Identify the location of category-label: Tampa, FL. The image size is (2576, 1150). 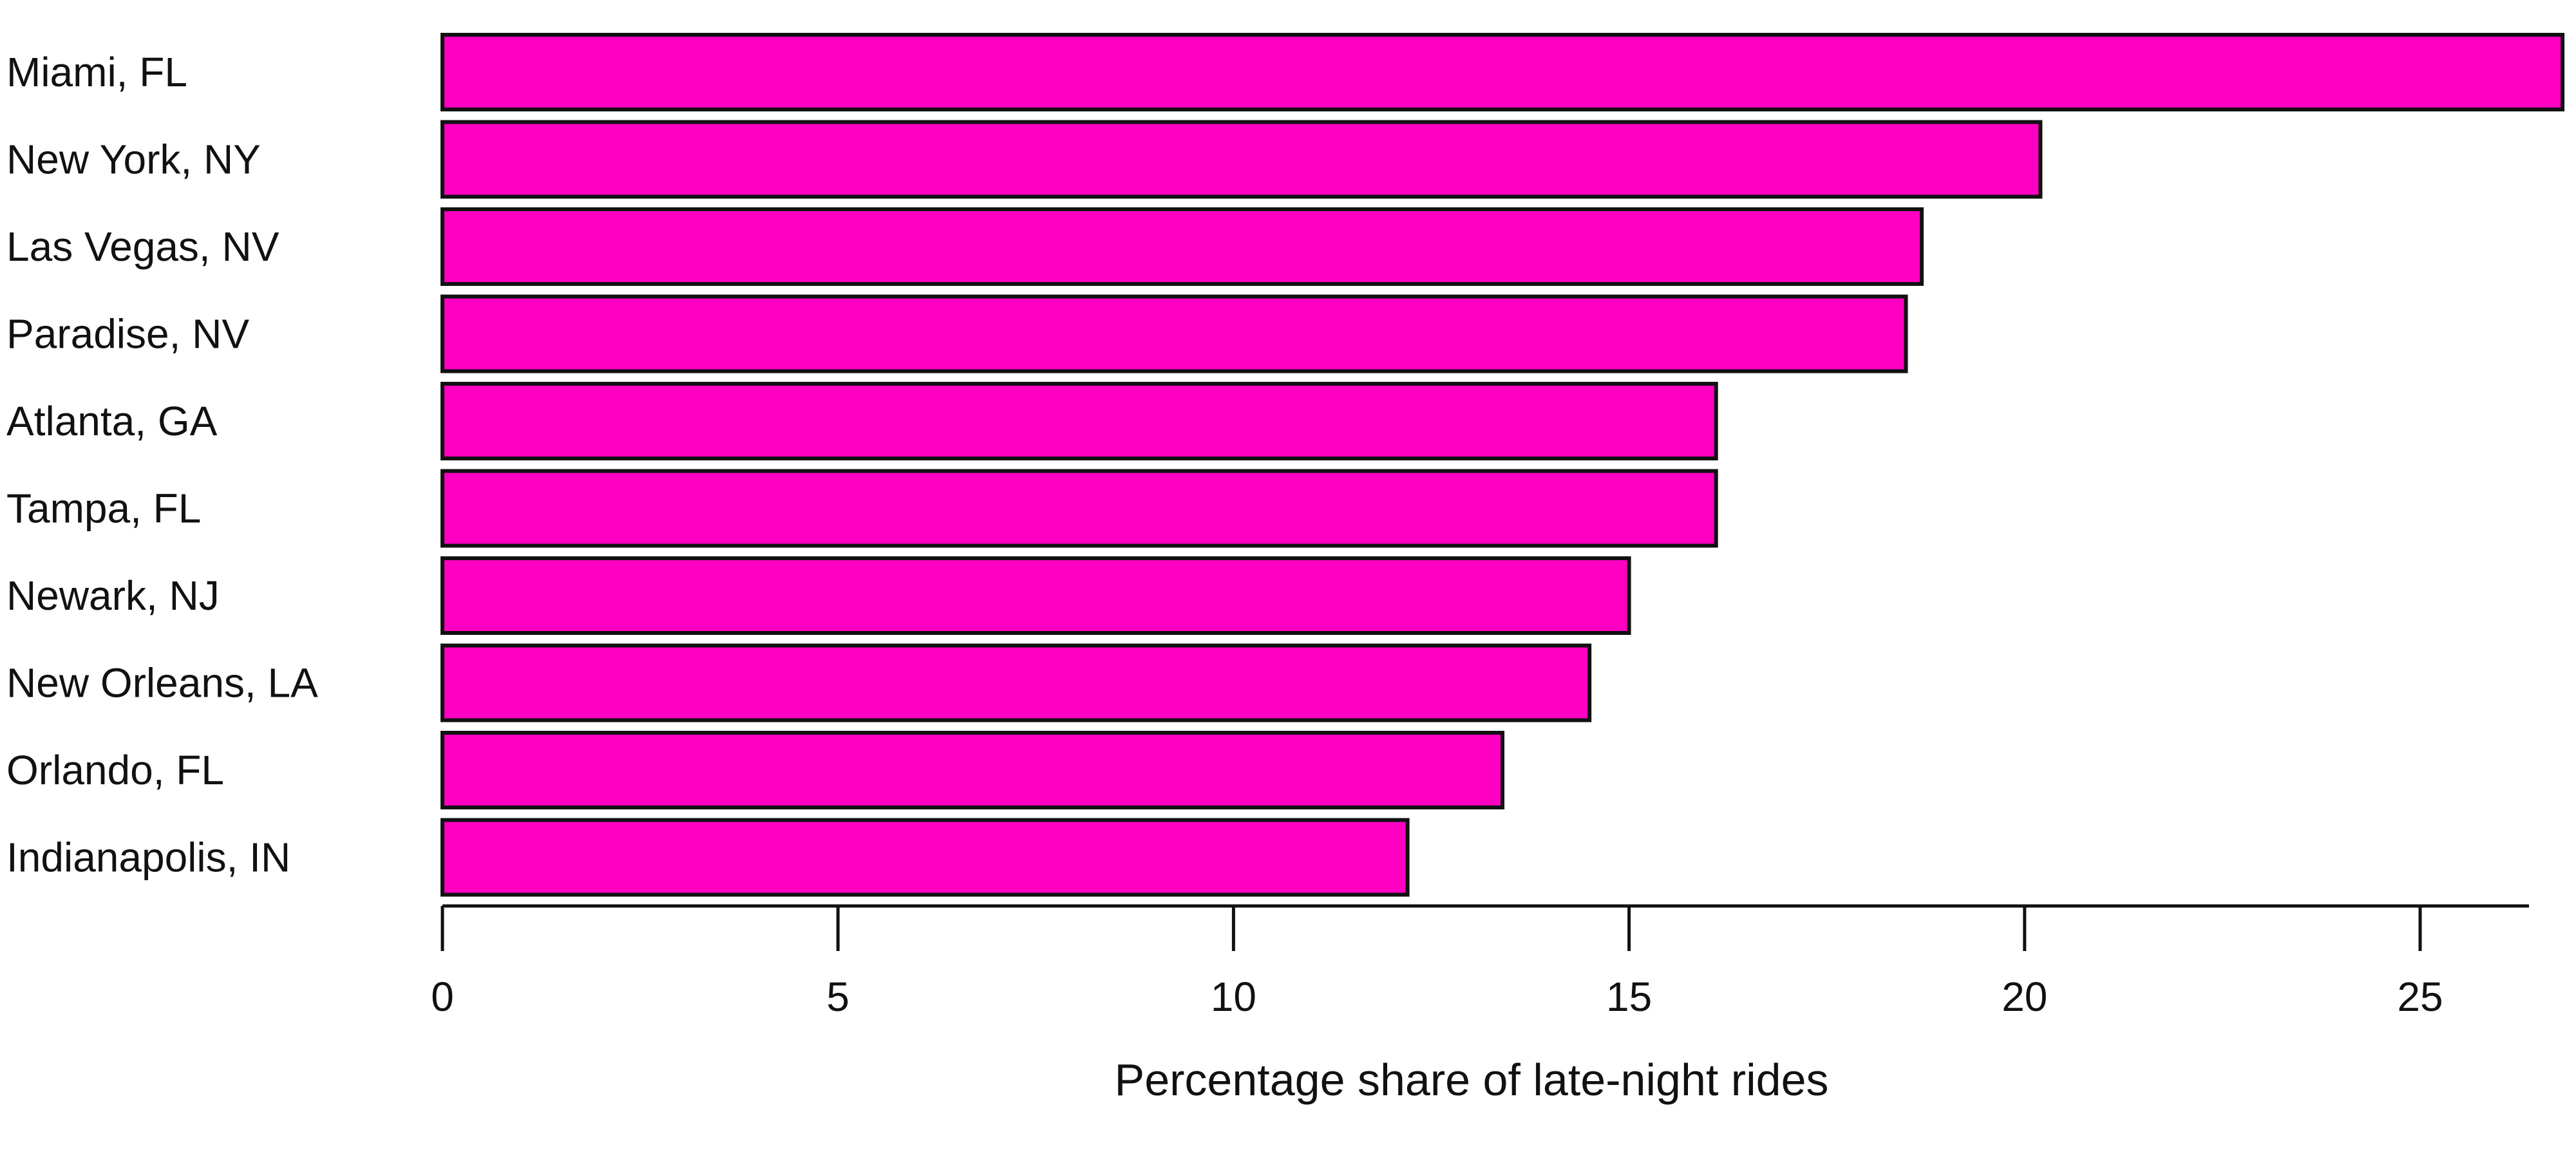
(104, 509).